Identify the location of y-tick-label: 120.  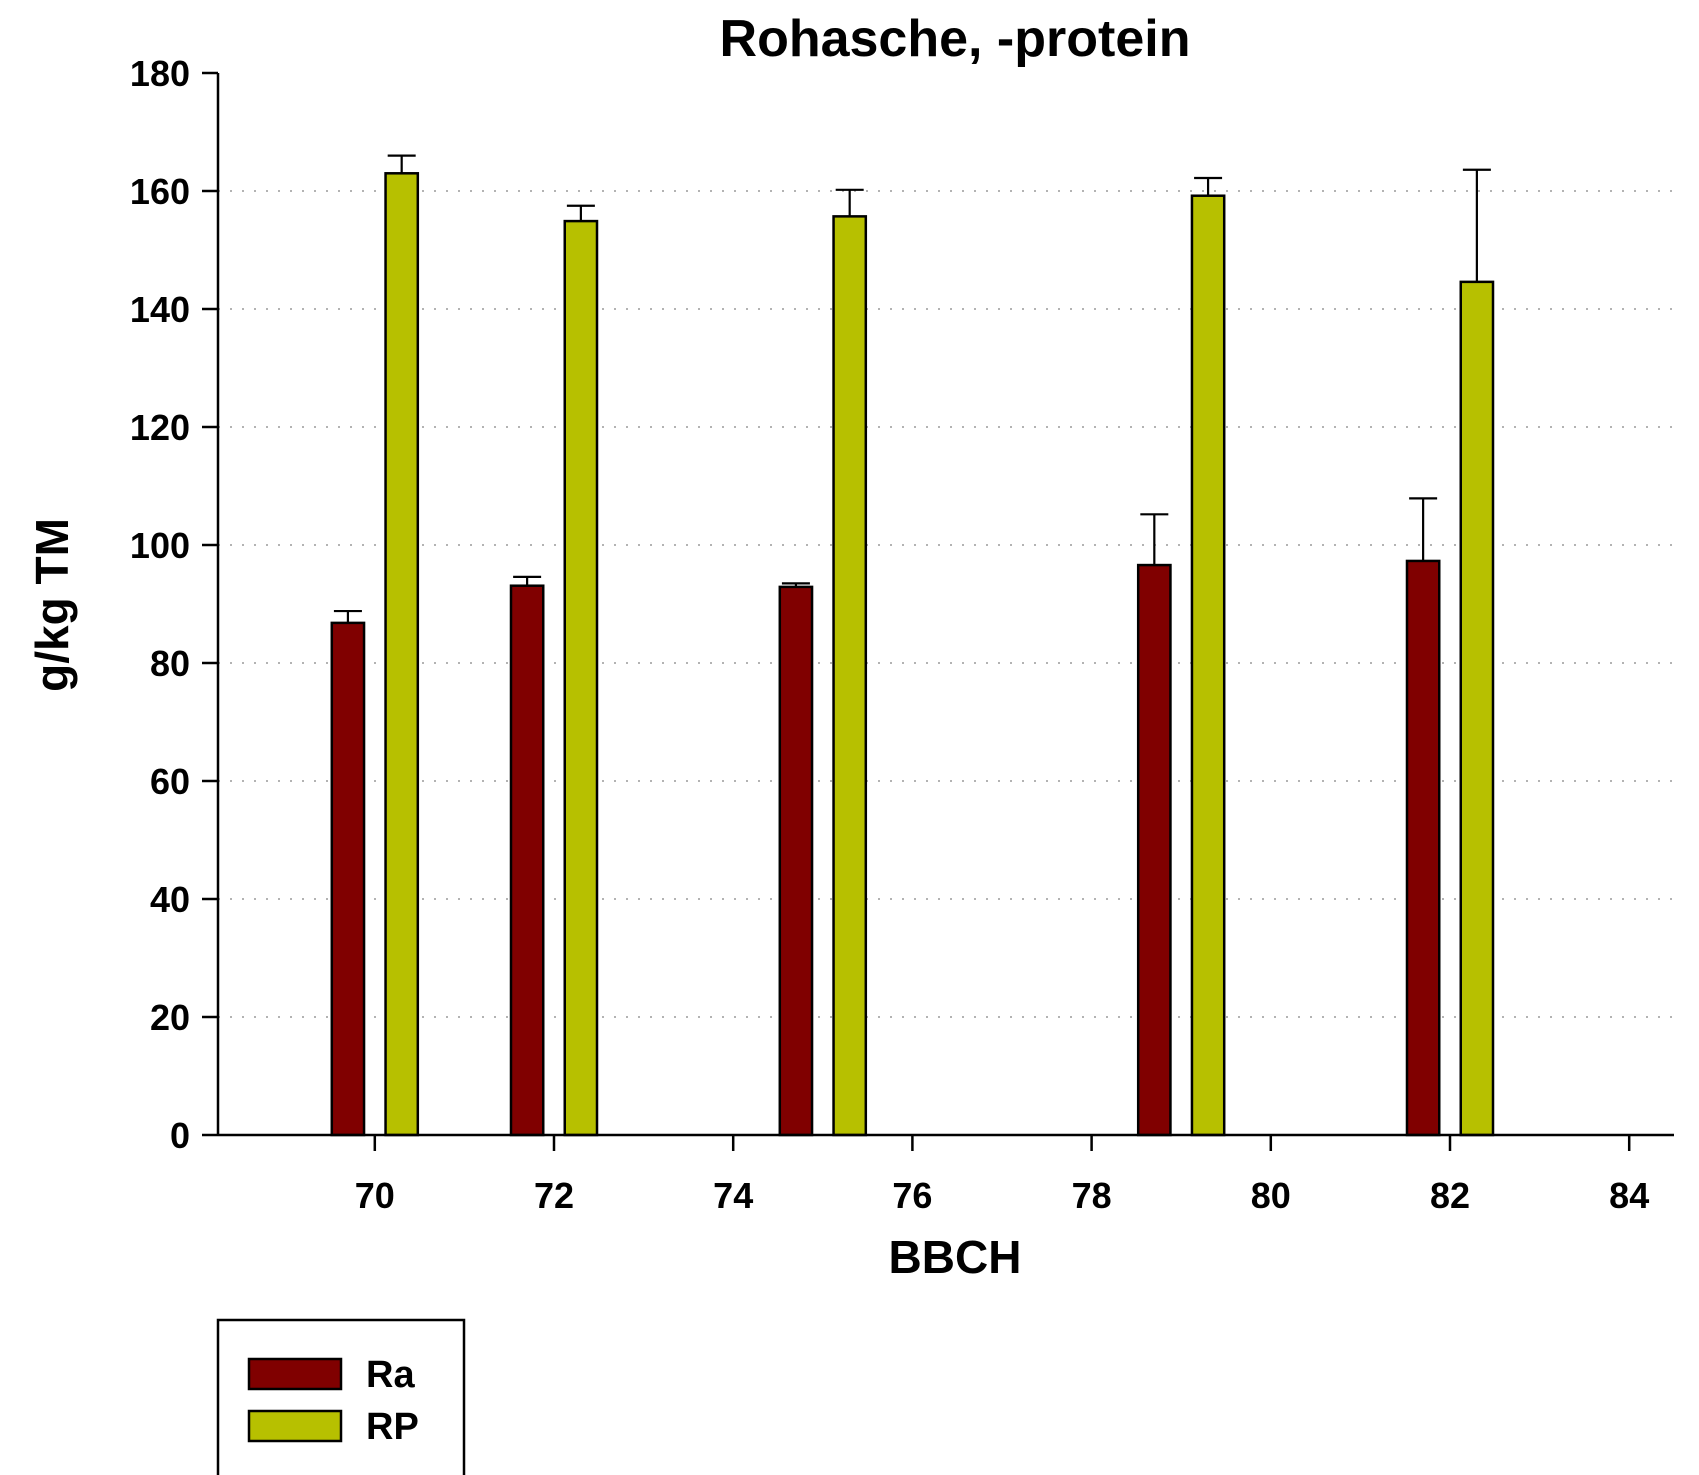
(160, 427).